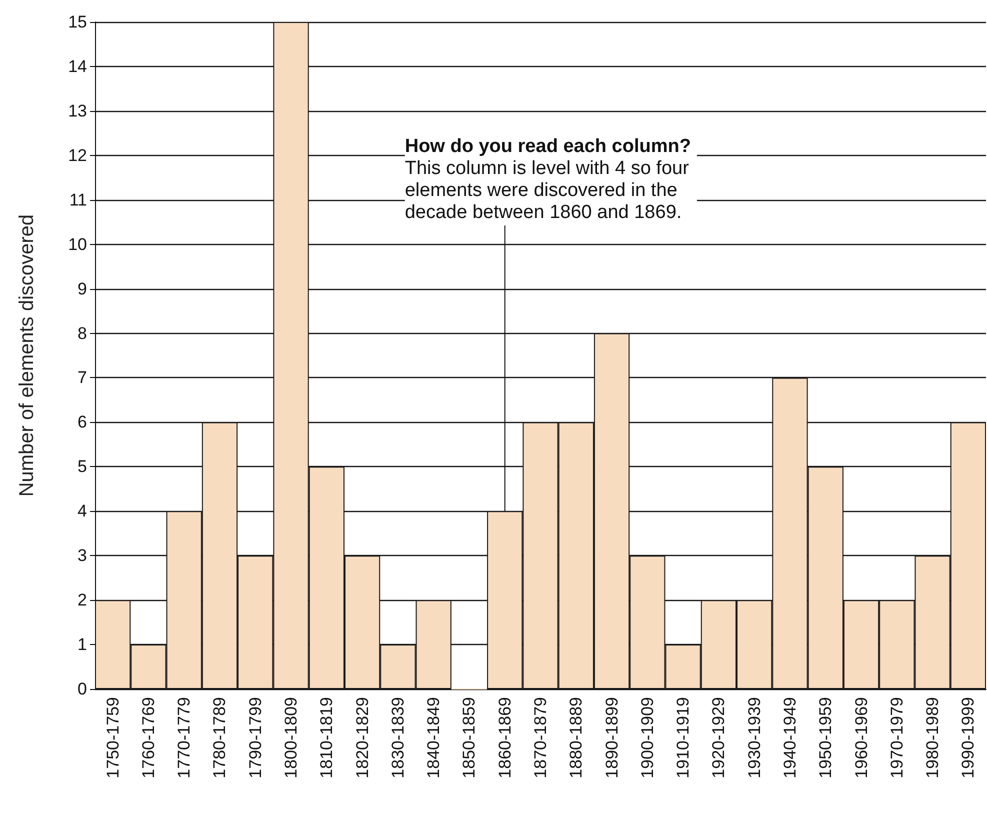 The width and height of the screenshot is (987, 821). What do you see at coordinates (82, 378) in the screenshot?
I see `y-tick-label: 7` at bounding box center [82, 378].